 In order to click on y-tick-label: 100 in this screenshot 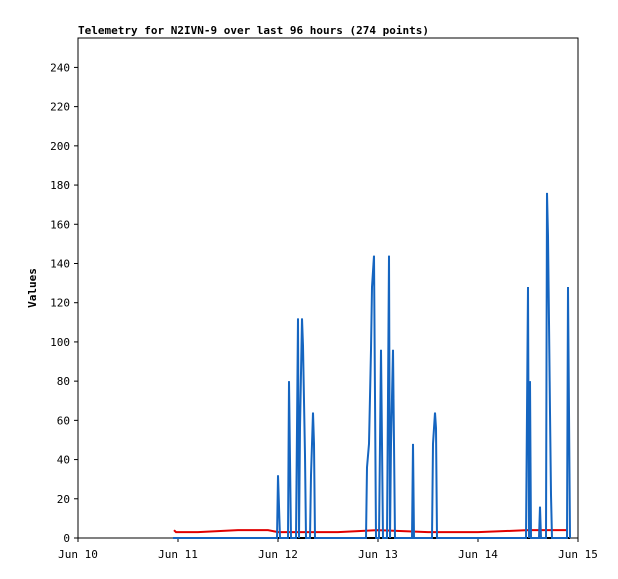, I will do `click(60, 342)`.